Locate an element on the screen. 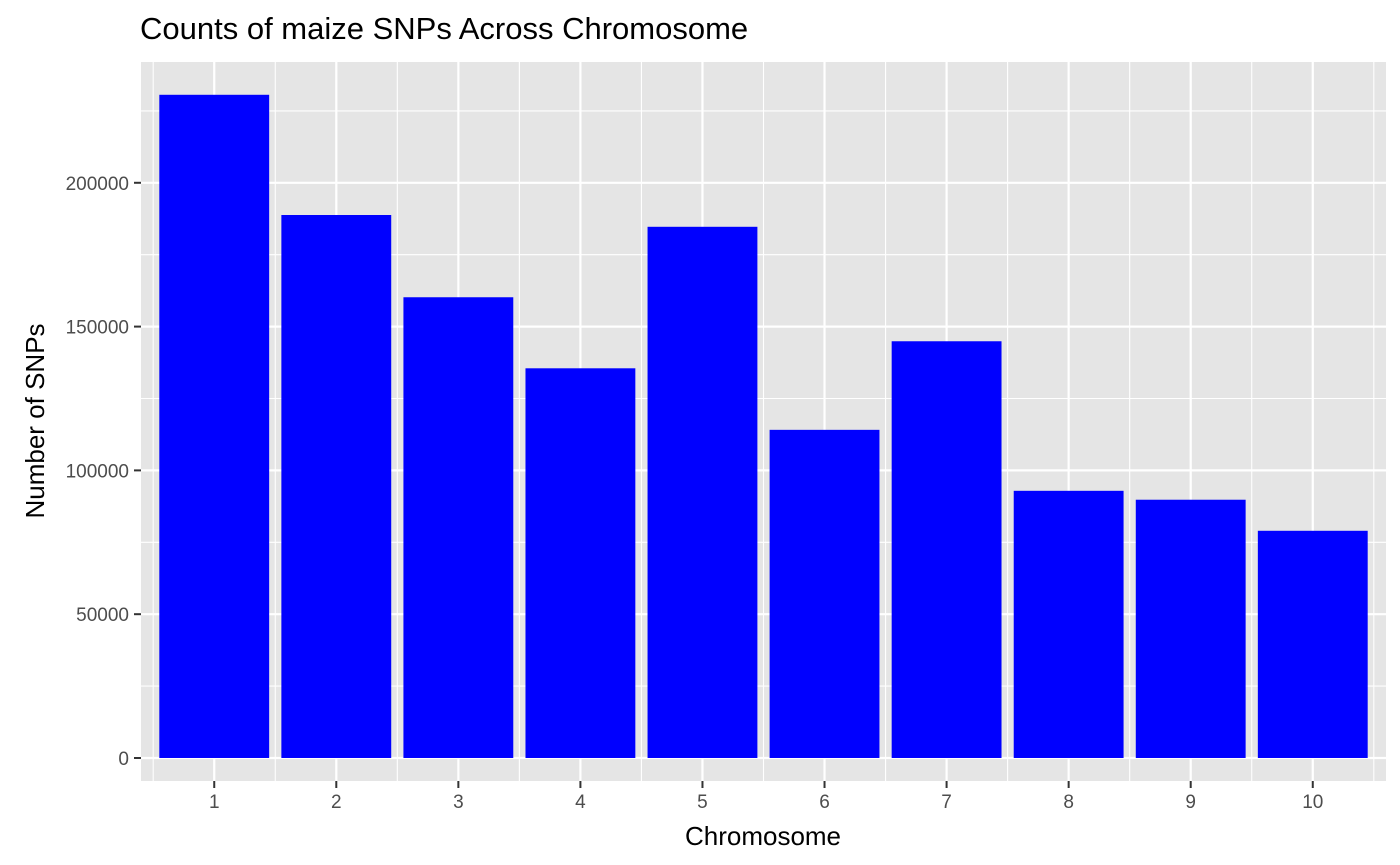 This screenshot has width=1400, height=865. chart-title: Counts of maize SNPs Across Chromosome is located at coordinates (444, 28).